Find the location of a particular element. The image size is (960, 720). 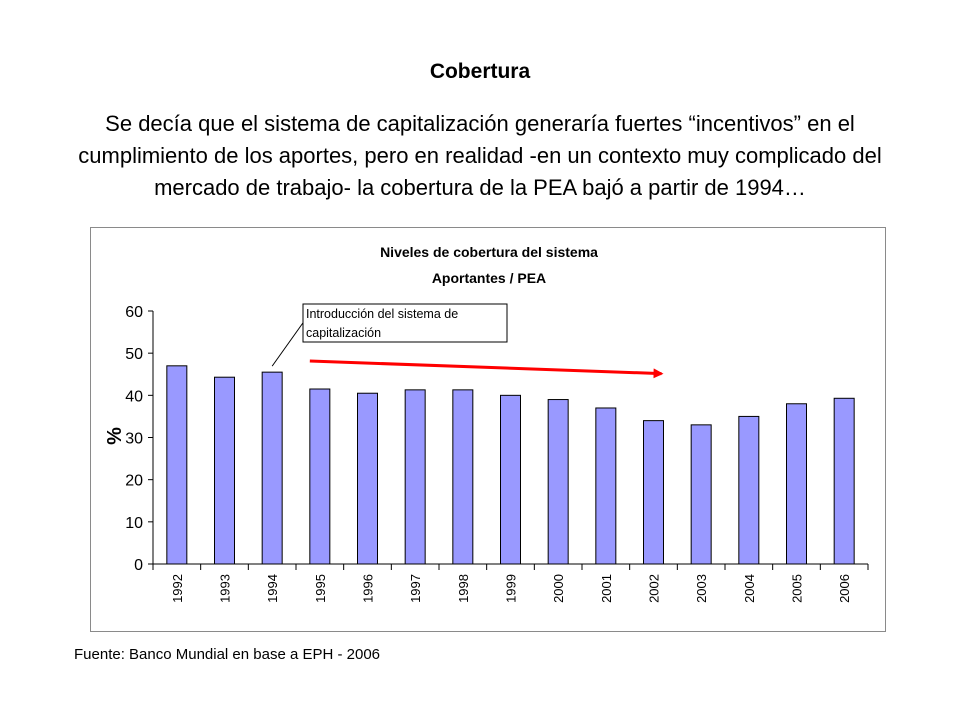

bar-2001 is located at coordinates (606, 486).